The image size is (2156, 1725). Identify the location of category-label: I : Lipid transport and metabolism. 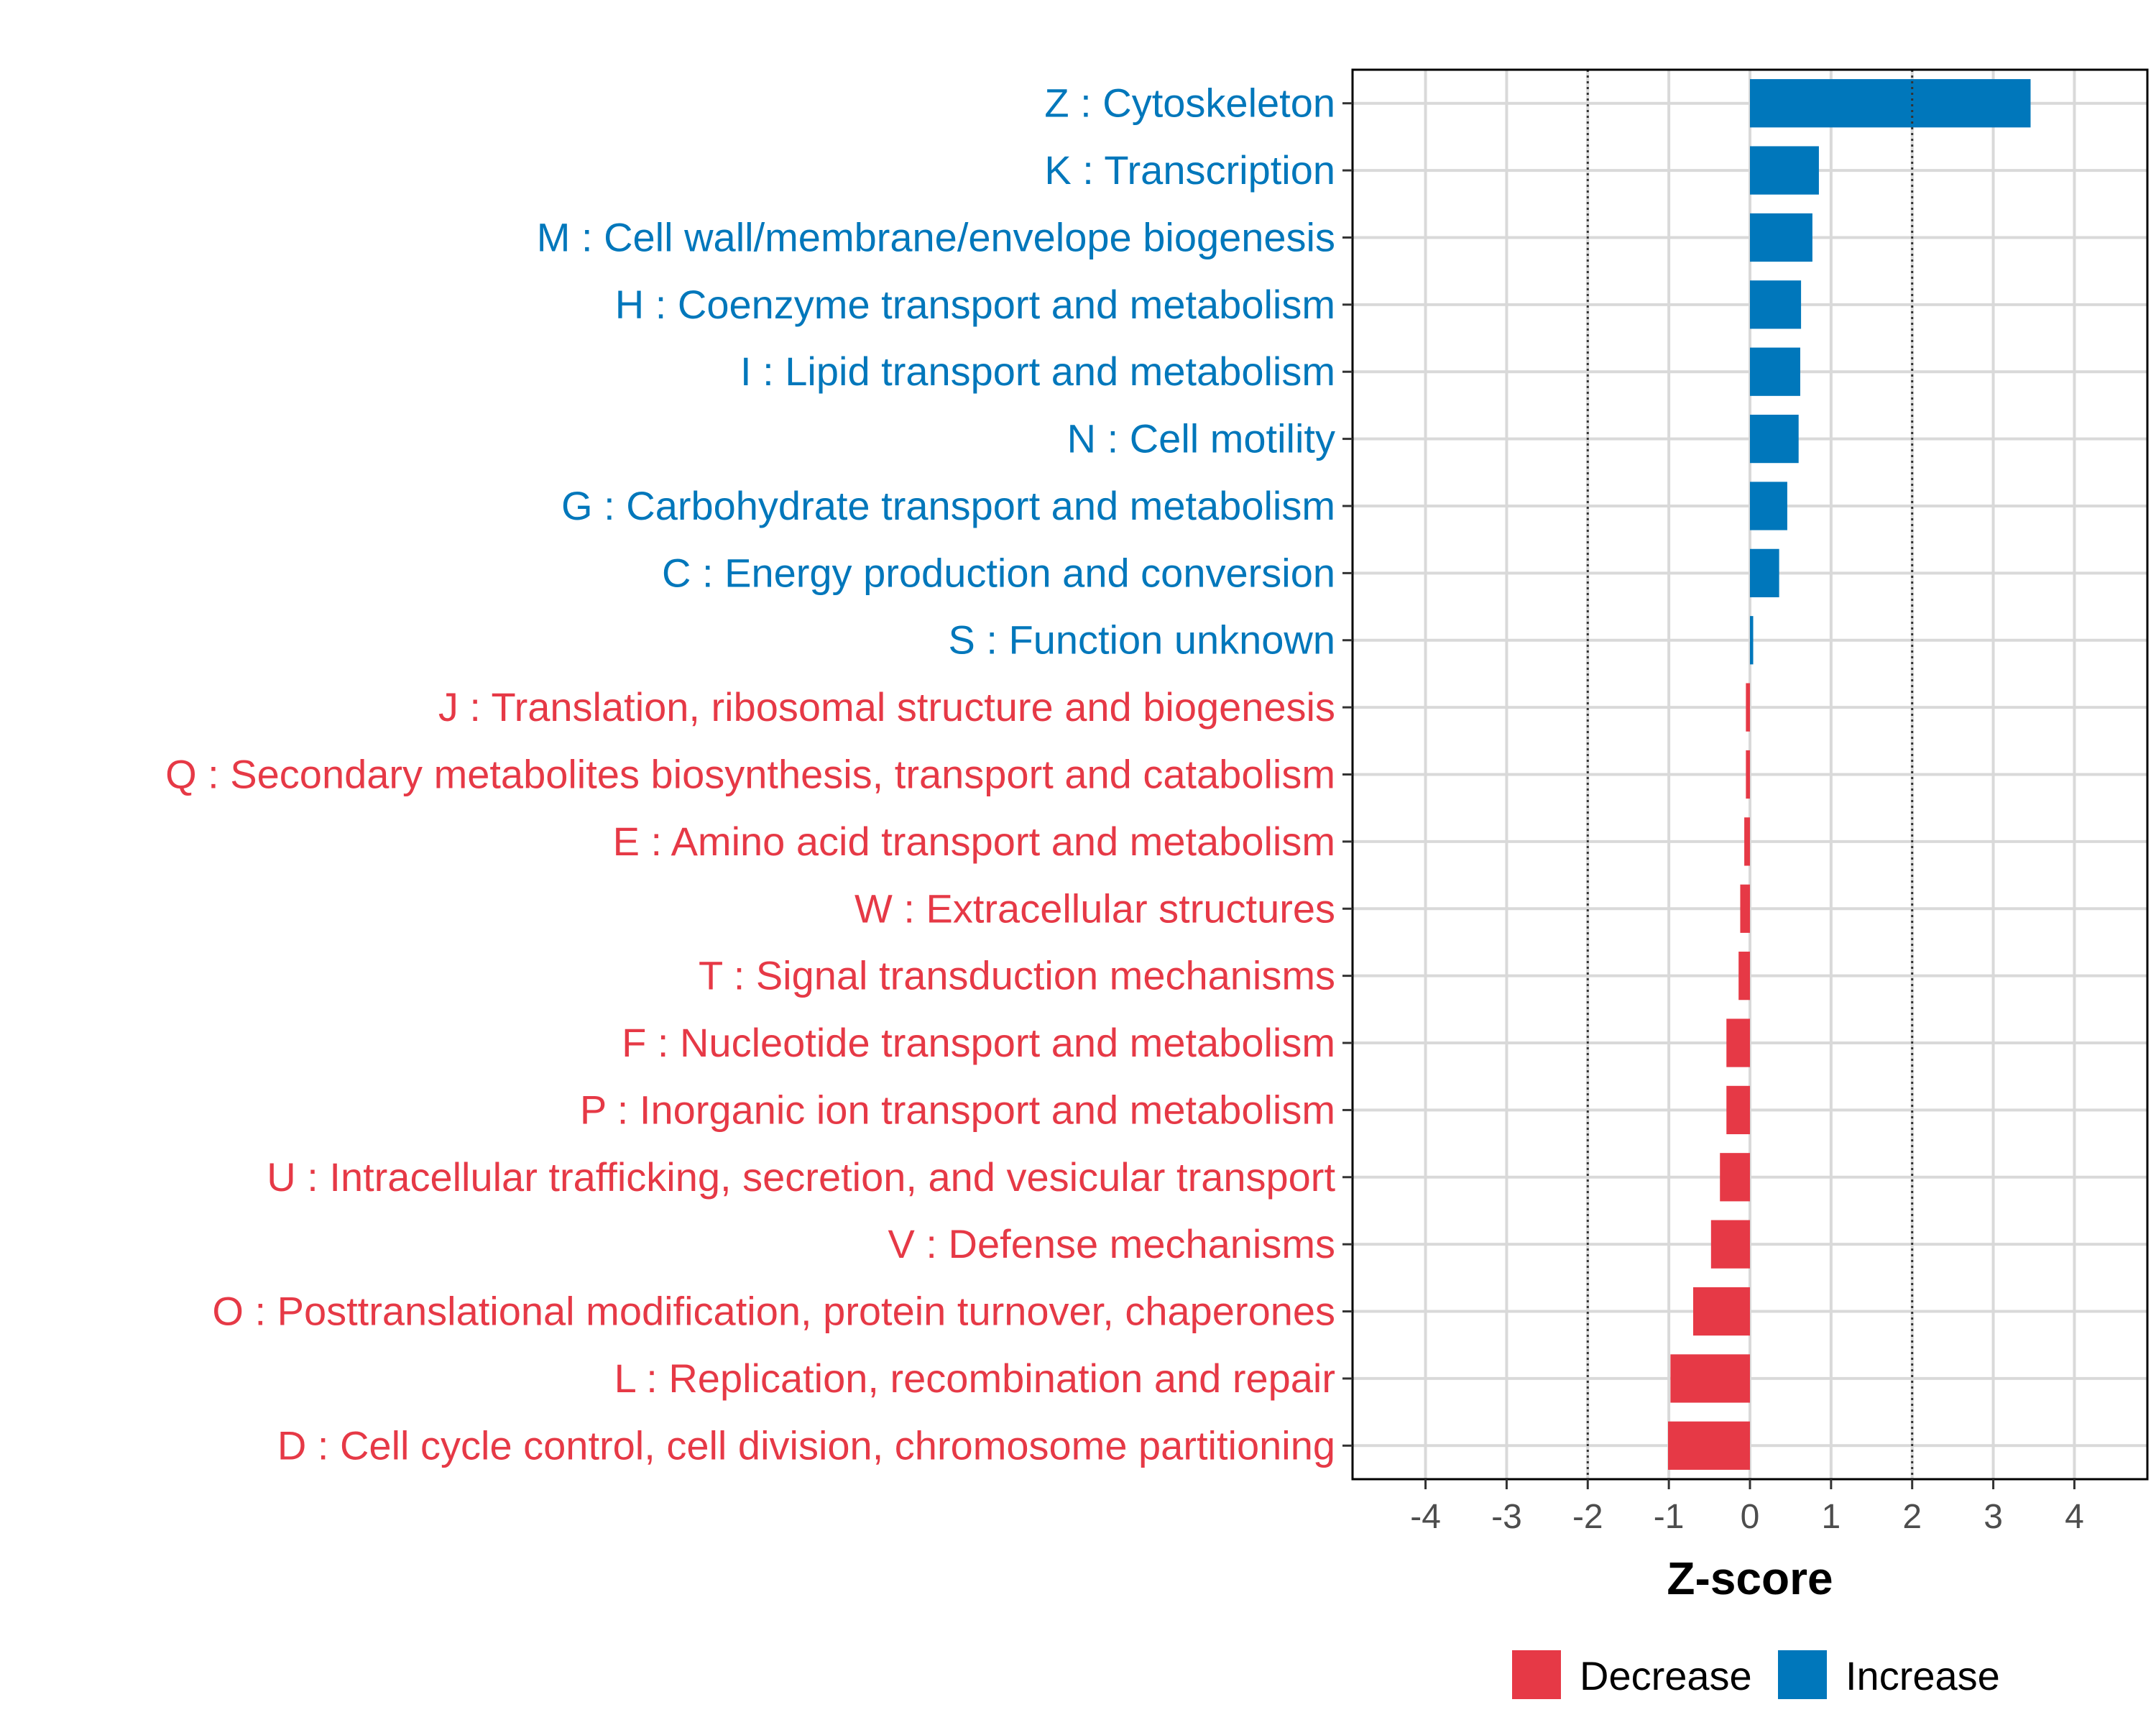
(1037, 371).